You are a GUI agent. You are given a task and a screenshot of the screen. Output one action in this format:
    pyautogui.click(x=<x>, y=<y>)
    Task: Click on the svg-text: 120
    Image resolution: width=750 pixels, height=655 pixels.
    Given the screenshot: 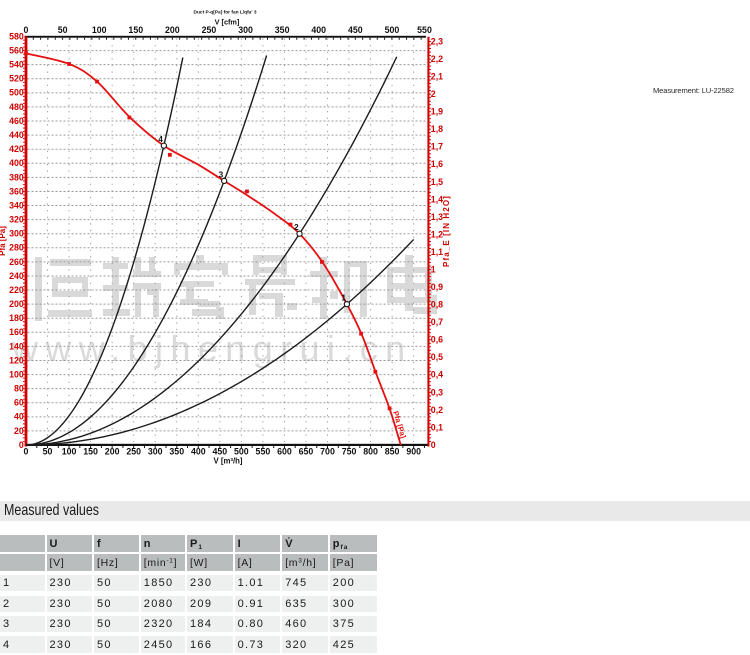 What is the action you would take?
    pyautogui.click(x=16, y=360)
    